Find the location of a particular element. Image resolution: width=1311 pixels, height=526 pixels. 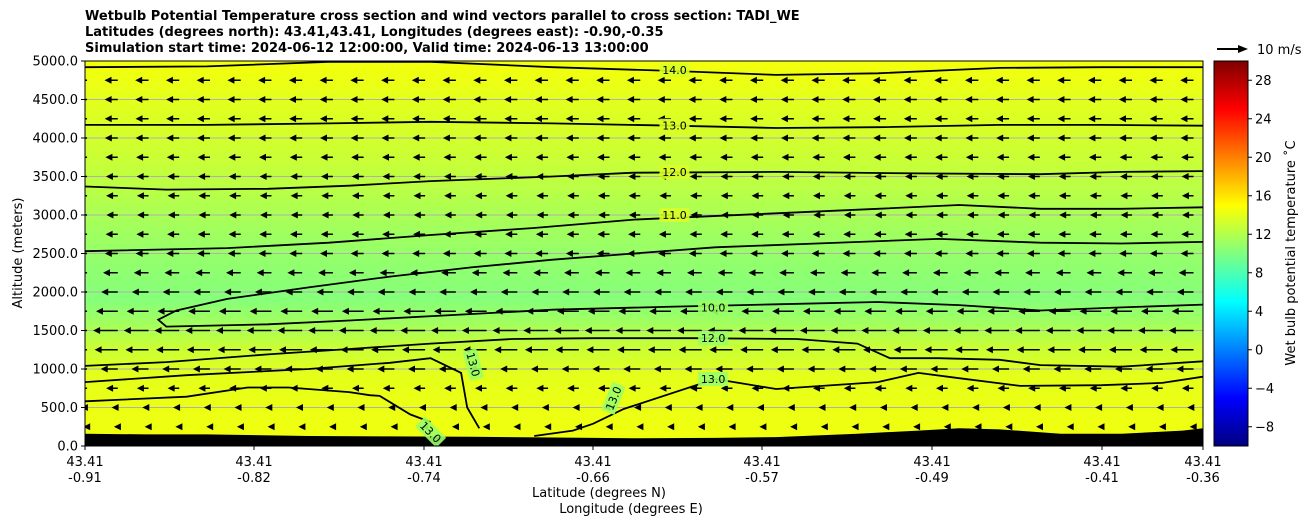

y-tick-label: 1000.0 is located at coordinates (56, 370).